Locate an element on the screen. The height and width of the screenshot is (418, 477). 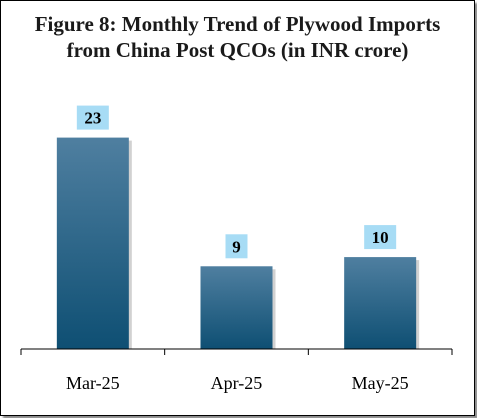
x-tick-label: Apr-25 is located at coordinates (237, 383).